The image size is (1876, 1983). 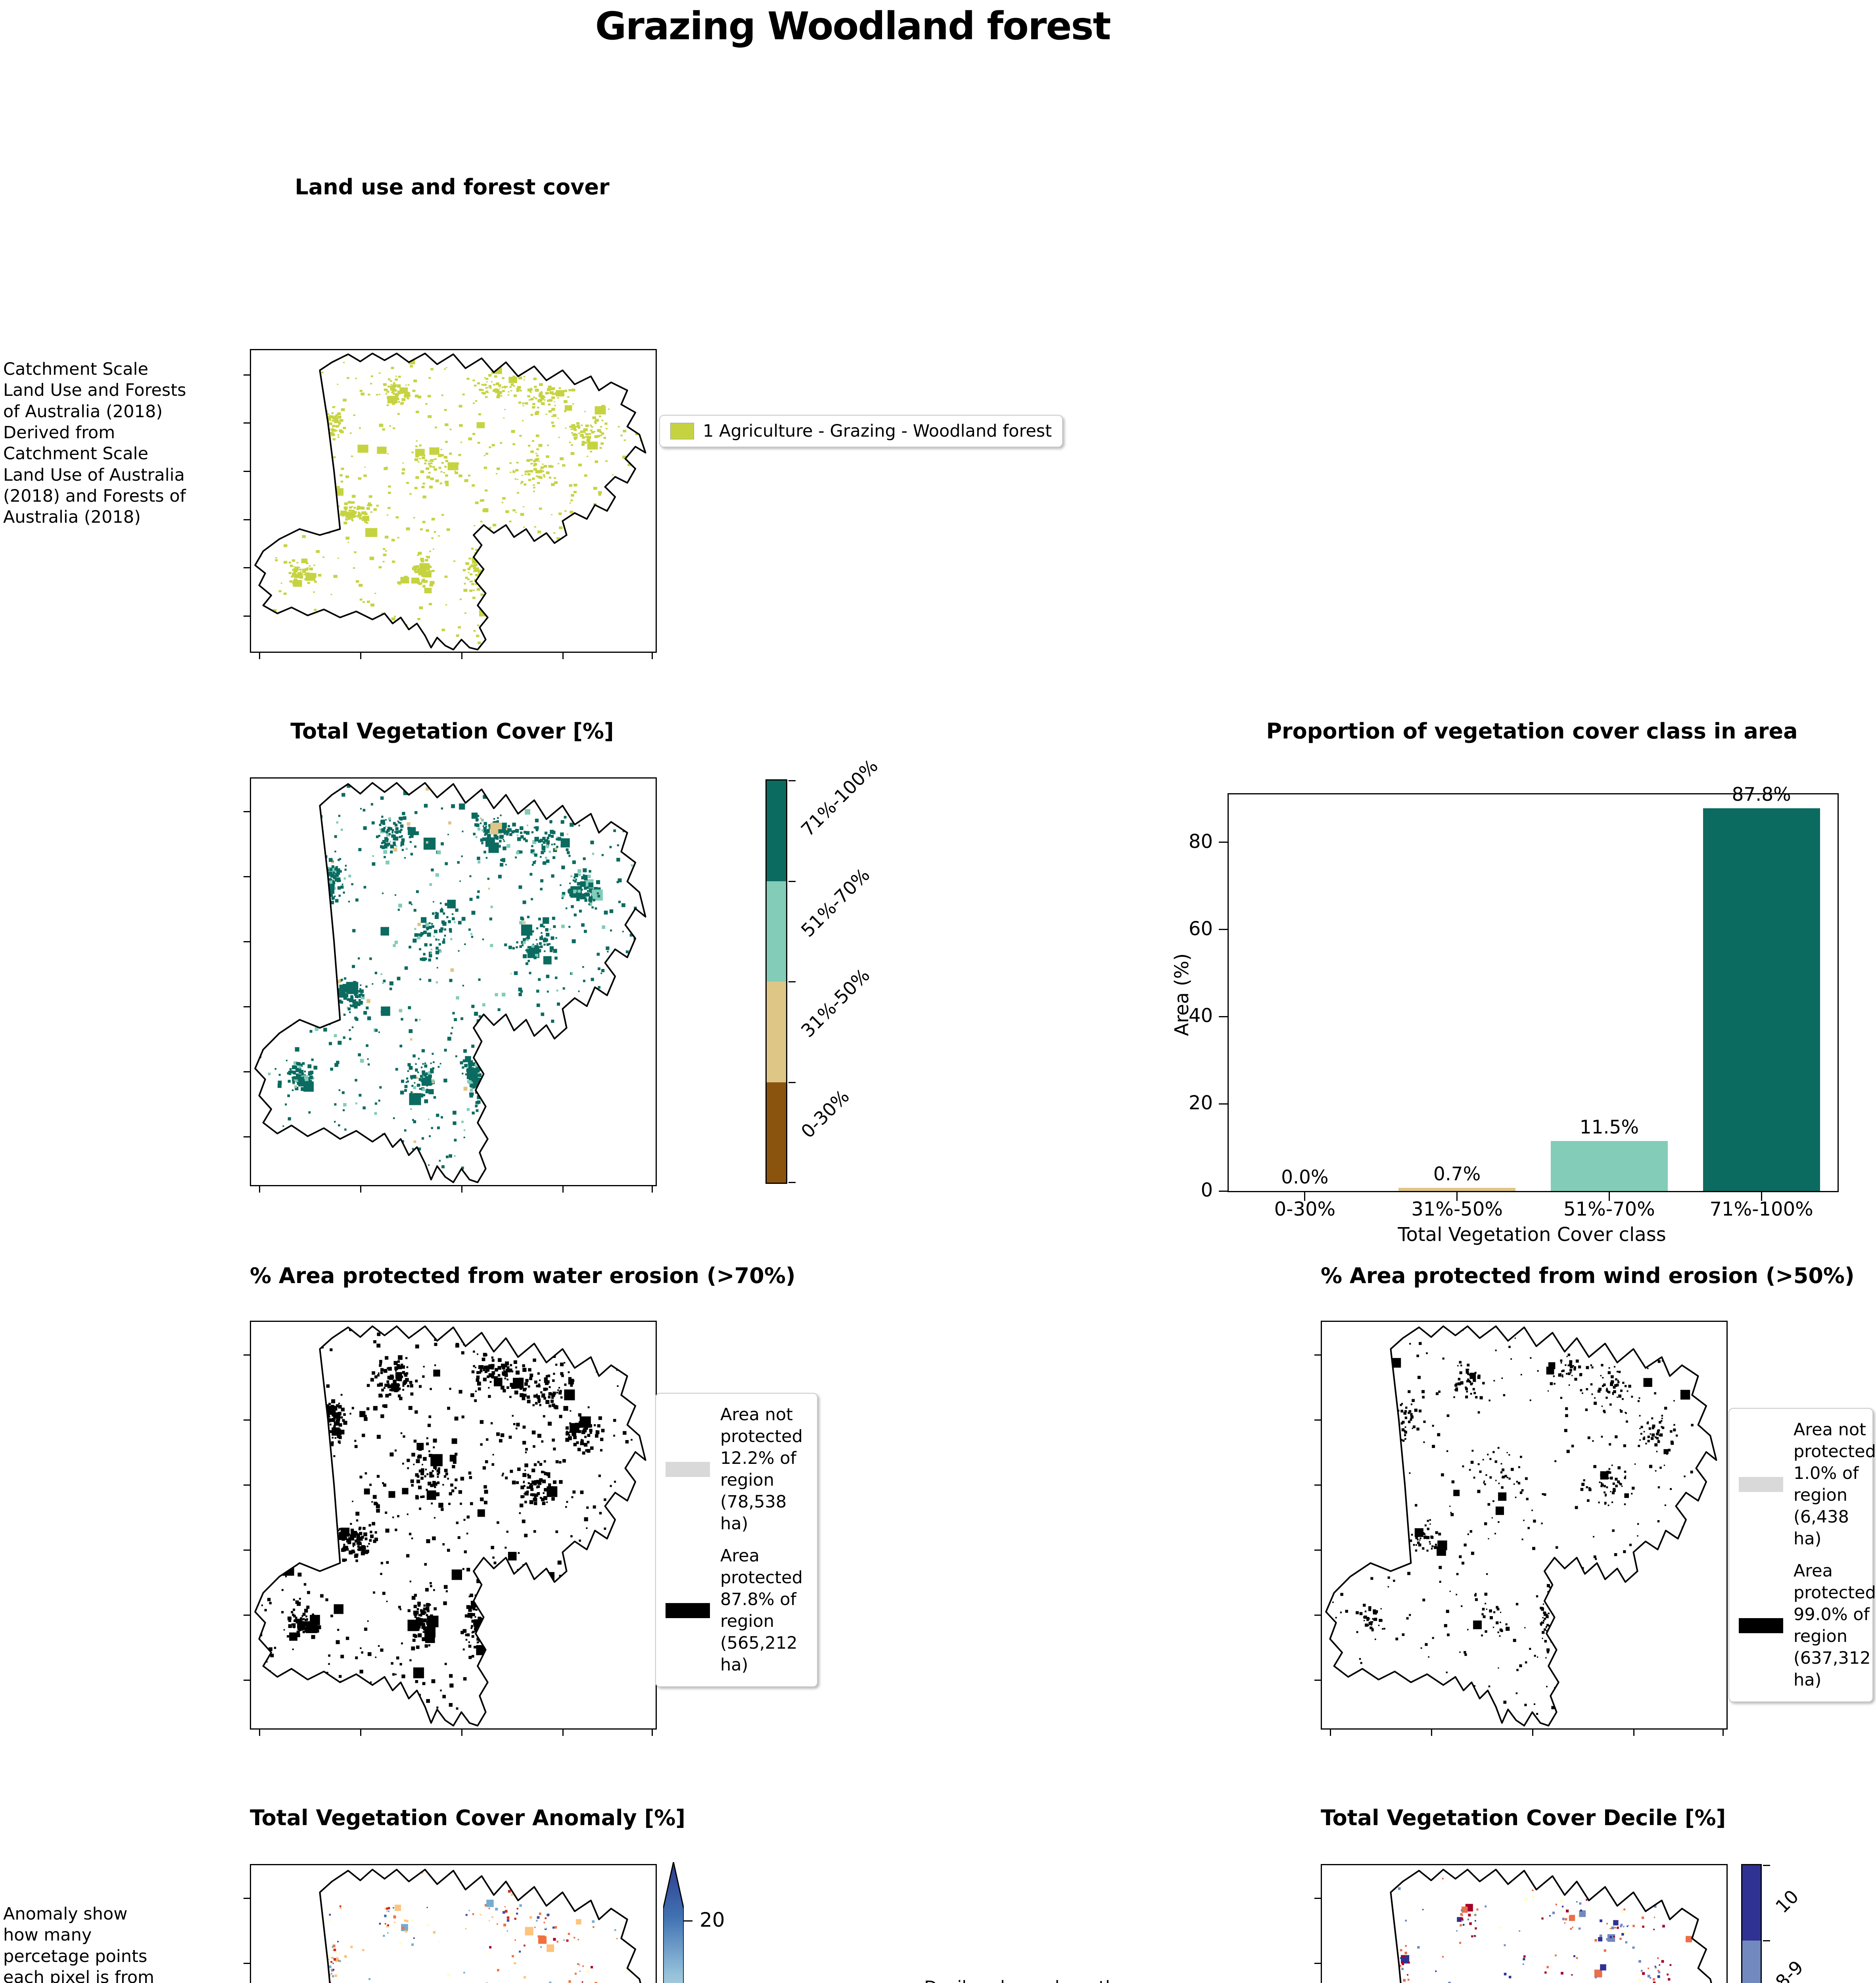 What do you see at coordinates (1200, 928) in the screenshot?
I see `y-axis-tick-label: 60` at bounding box center [1200, 928].